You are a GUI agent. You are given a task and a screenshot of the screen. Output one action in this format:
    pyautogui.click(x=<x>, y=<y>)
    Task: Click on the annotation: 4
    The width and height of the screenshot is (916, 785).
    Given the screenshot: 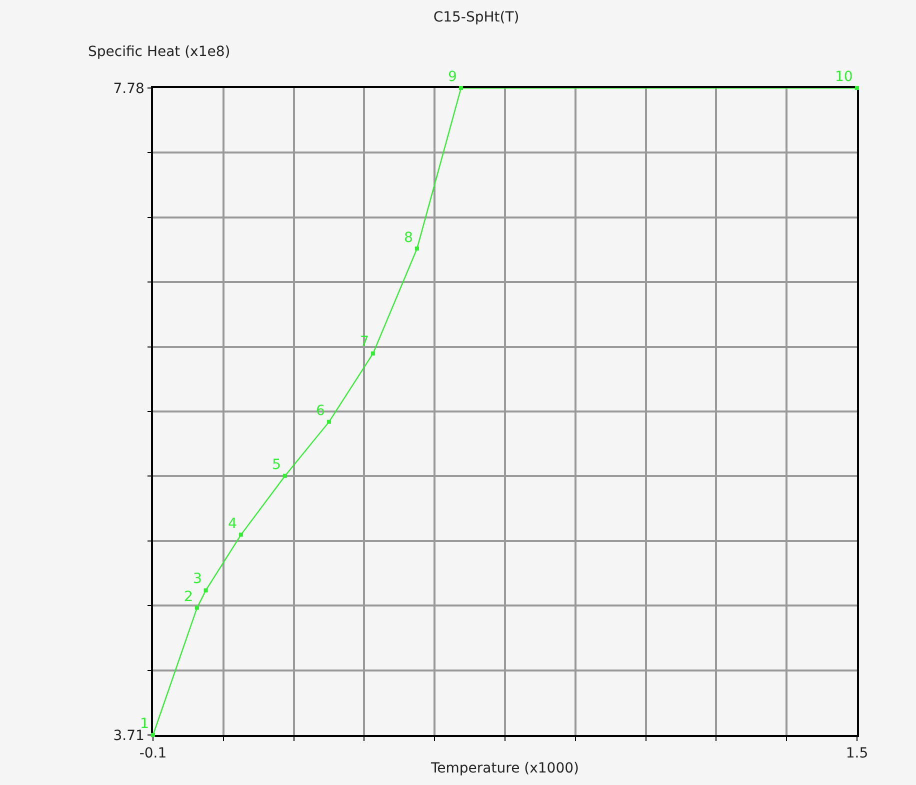 What is the action you would take?
    pyautogui.click(x=232, y=524)
    